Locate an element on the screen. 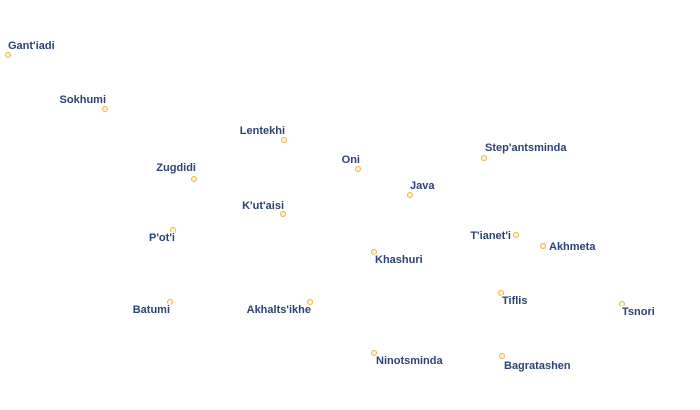 This screenshot has width=700, height=410. city-label: Tsnori is located at coordinates (638, 312).